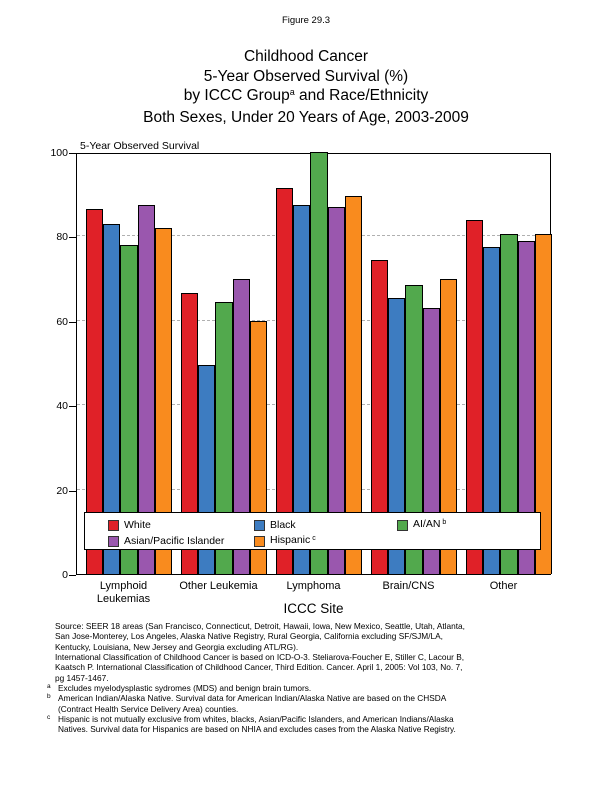 The width and height of the screenshot is (612, 792). What do you see at coordinates (49, 697) in the screenshot?
I see `footnote-marker-b: b` at bounding box center [49, 697].